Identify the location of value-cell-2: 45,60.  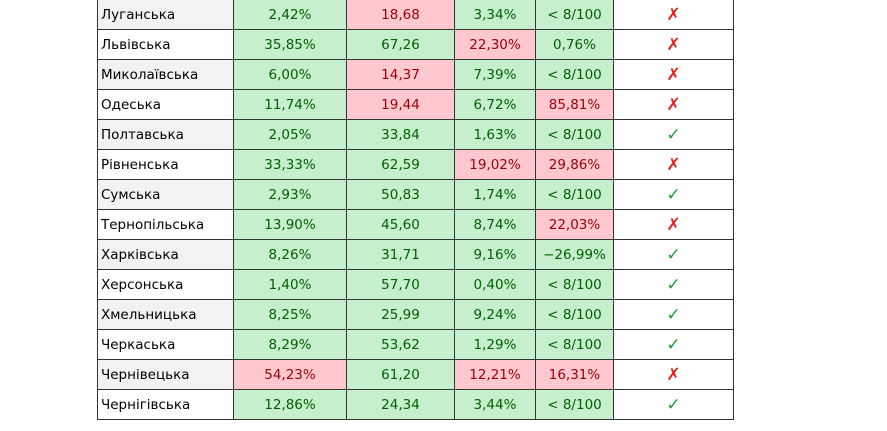
(400, 224).